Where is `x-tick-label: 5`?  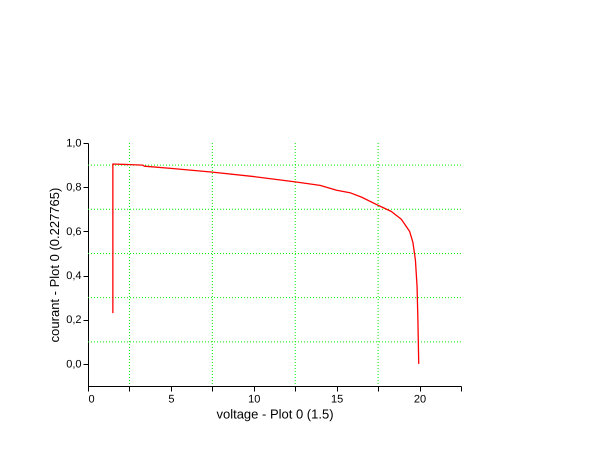 x-tick-label: 5 is located at coordinates (171, 400).